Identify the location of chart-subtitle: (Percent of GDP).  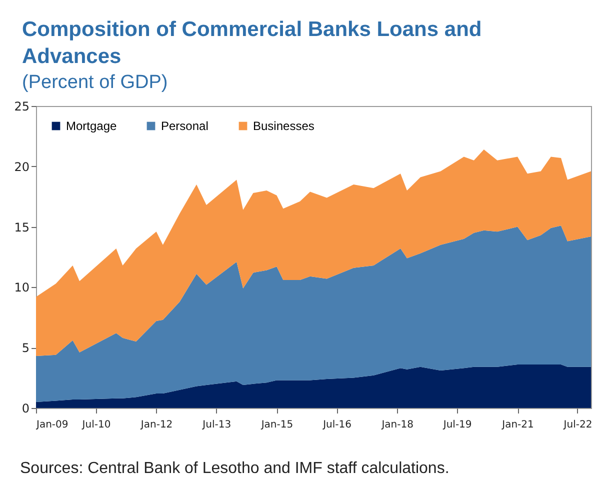
(95, 83).